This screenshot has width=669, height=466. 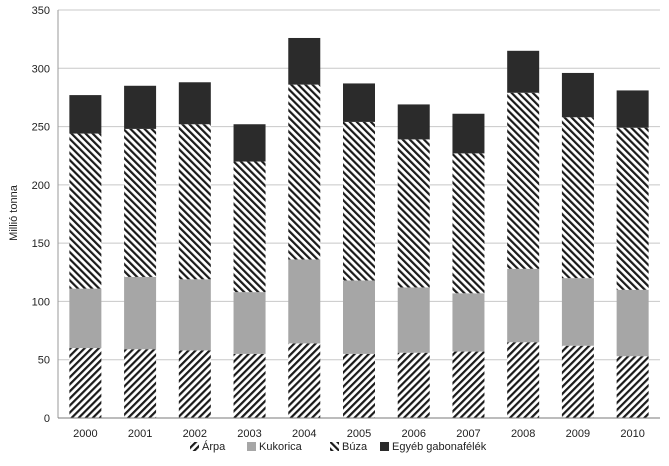 What do you see at coordinates (140, 434) in the screenshot?
I see `x-tick-label: 2001` at bounding box center [140, 434].